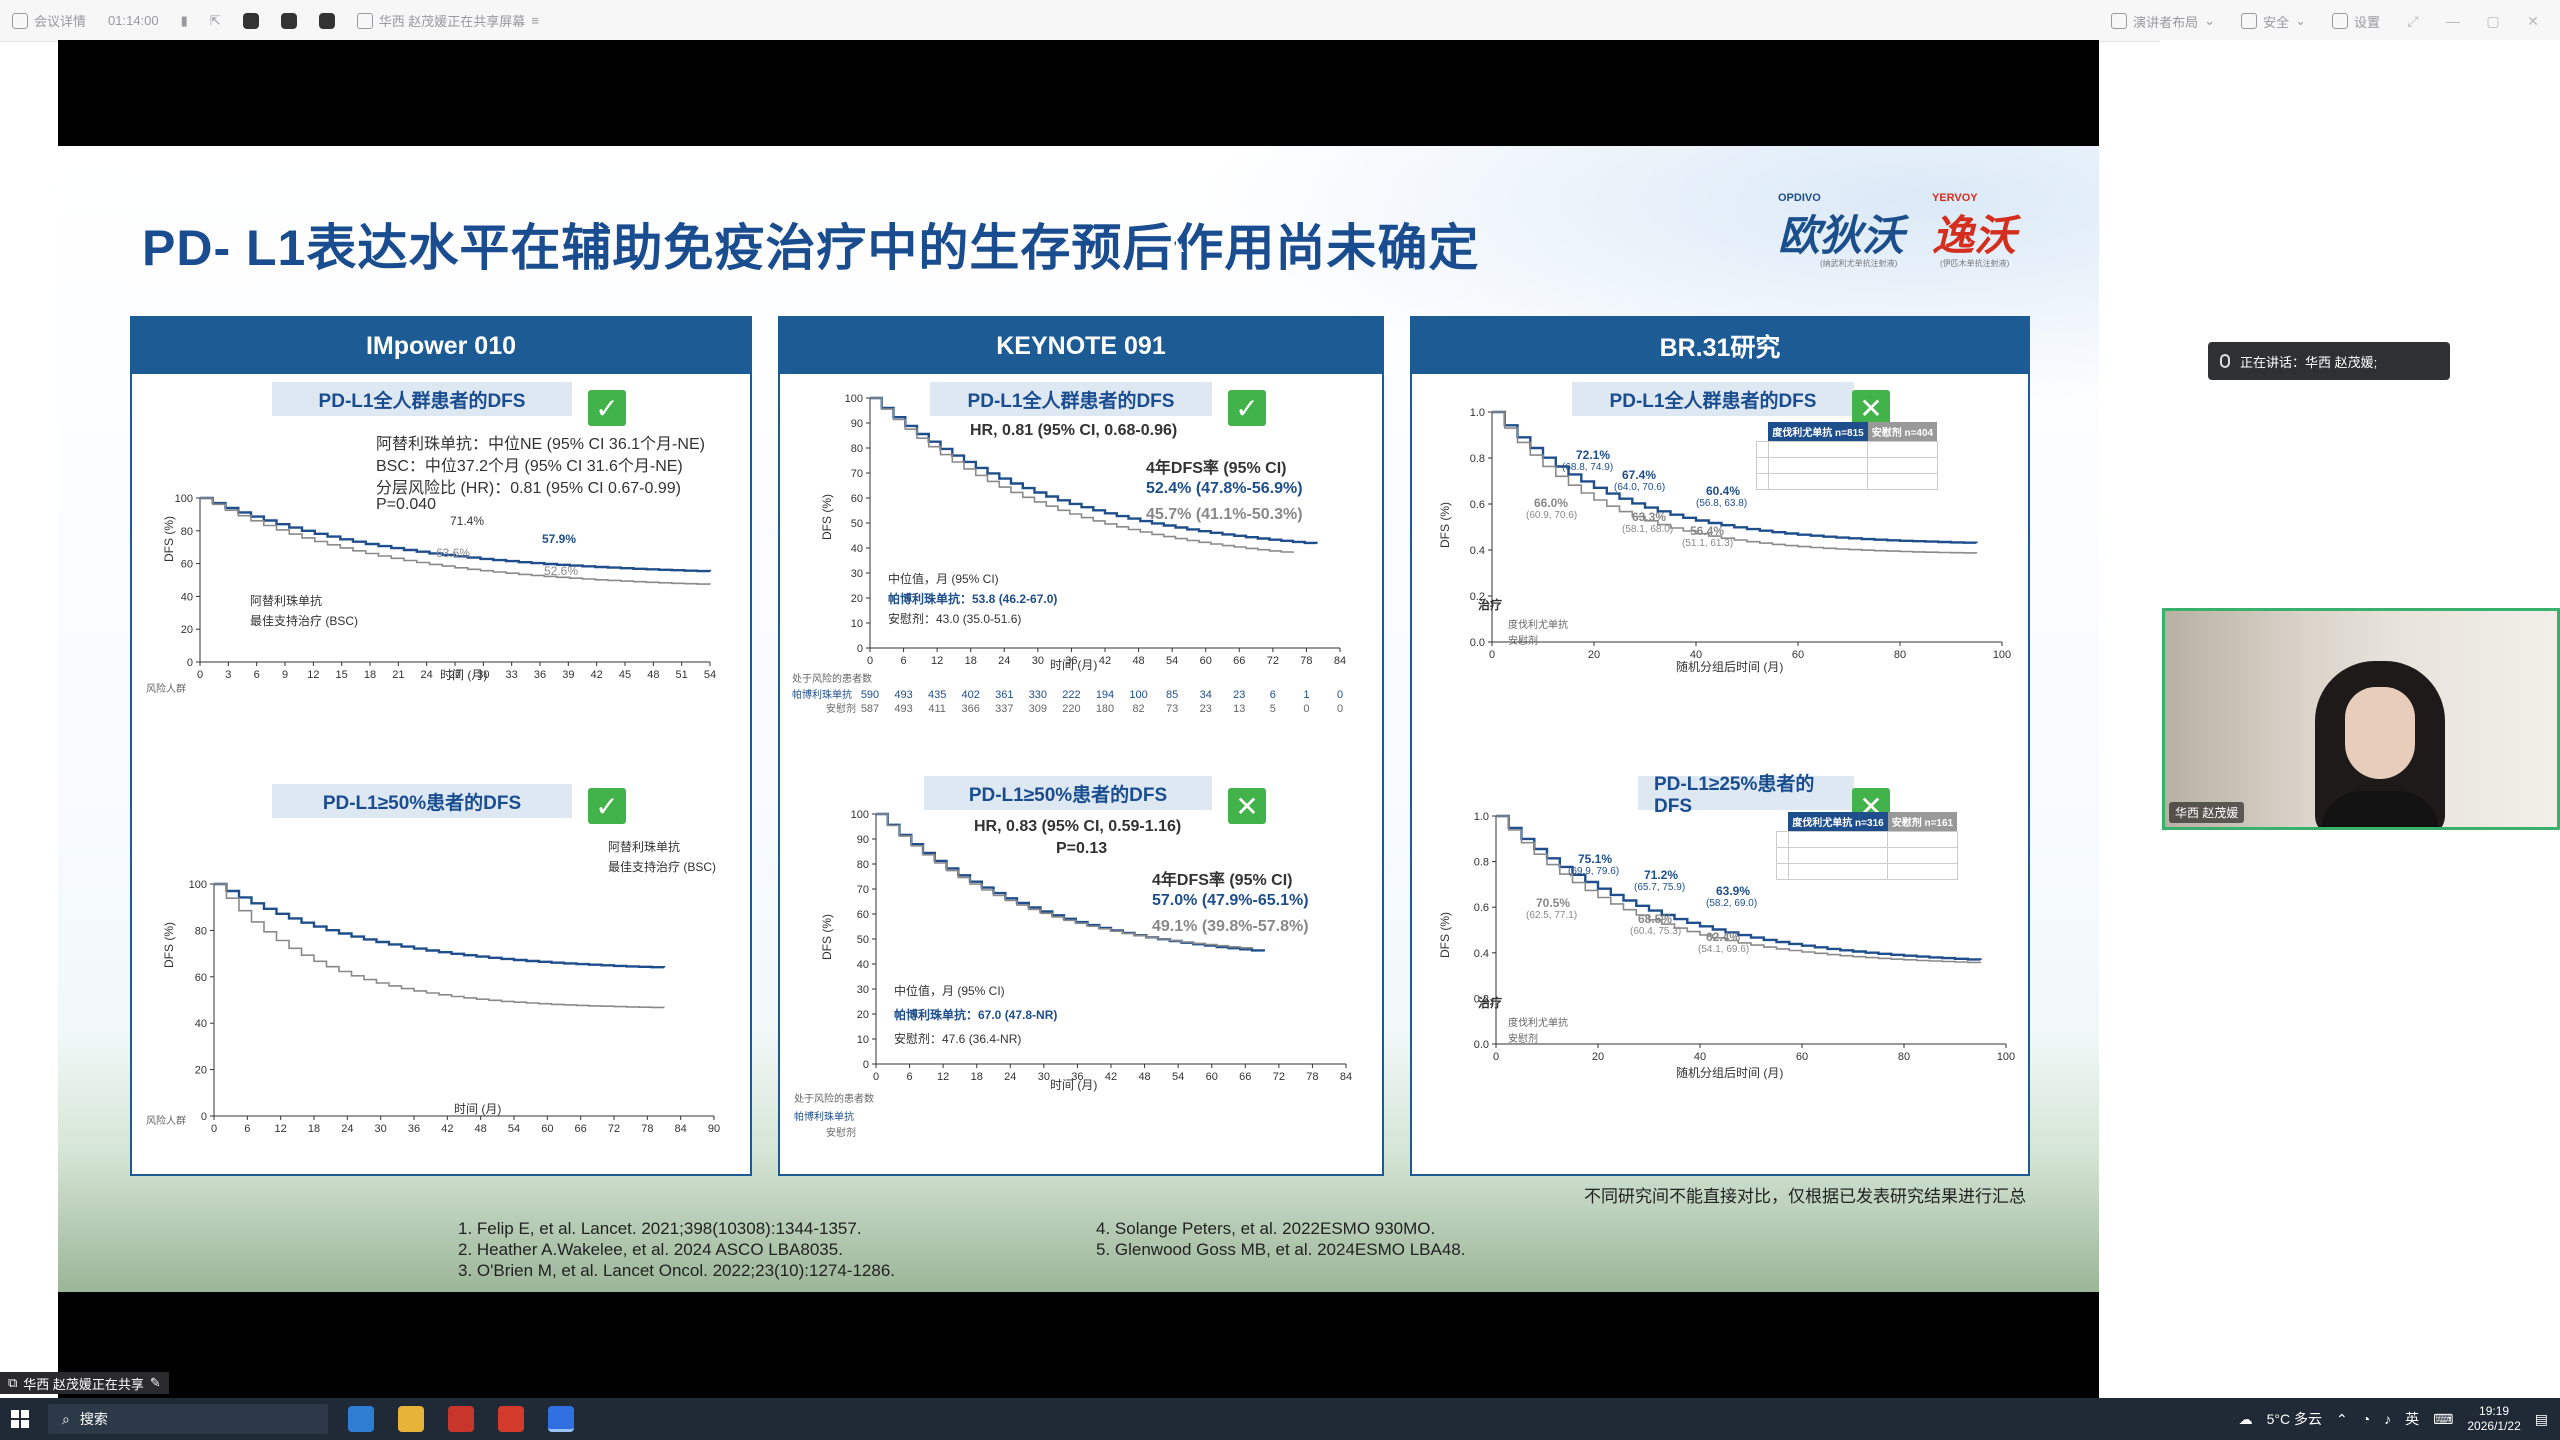 The width and height of the screenshot is (2560, 1440). Describe the element at coordinates (2273, 21) in the screenshot. I see `security-button: 安全 ⌄` at that location.